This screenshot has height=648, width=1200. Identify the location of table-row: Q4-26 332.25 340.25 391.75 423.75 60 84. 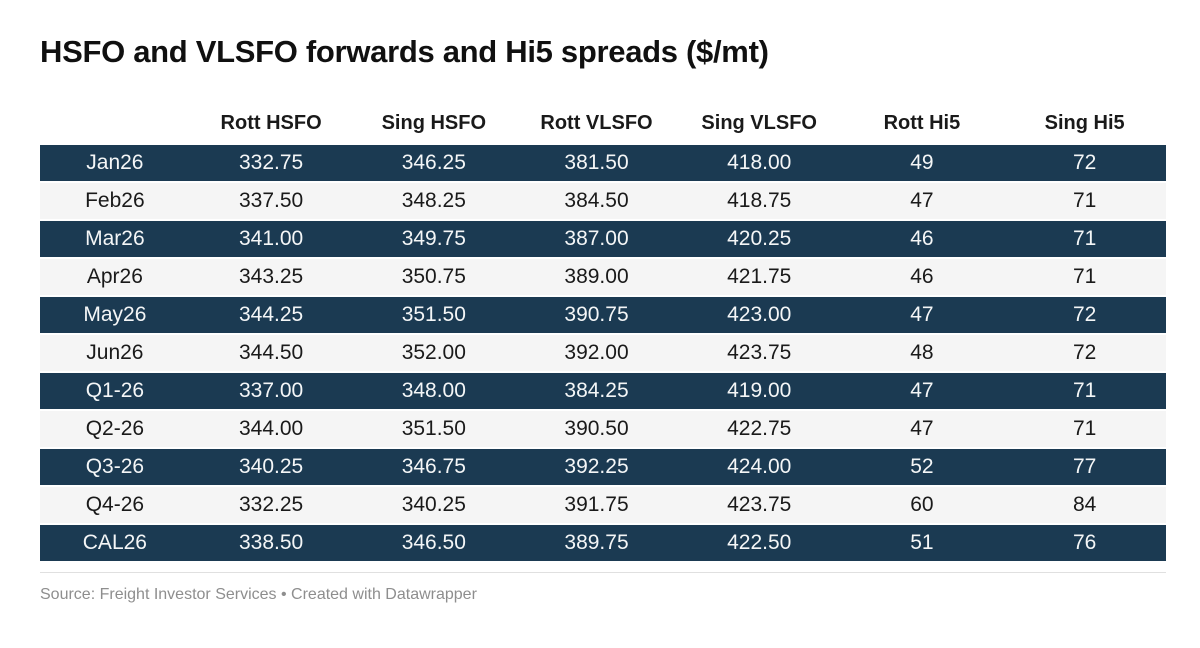
(603, 504).